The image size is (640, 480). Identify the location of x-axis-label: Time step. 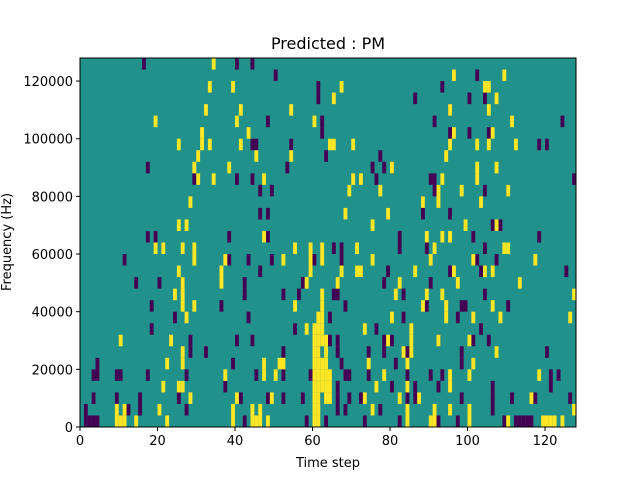
(327, 463).